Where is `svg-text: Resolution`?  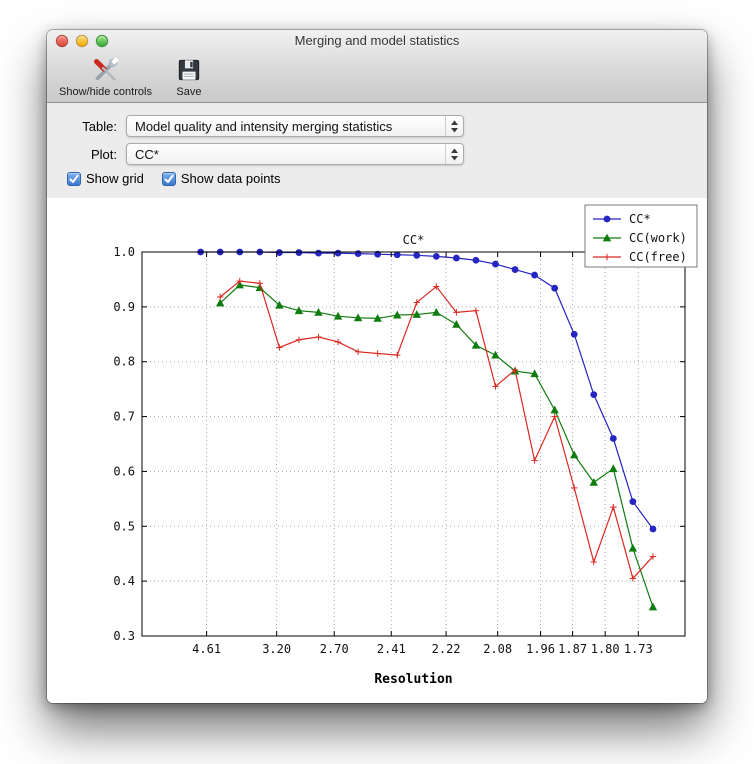 svg-text: Resolution is located at coordinates (413, 679).